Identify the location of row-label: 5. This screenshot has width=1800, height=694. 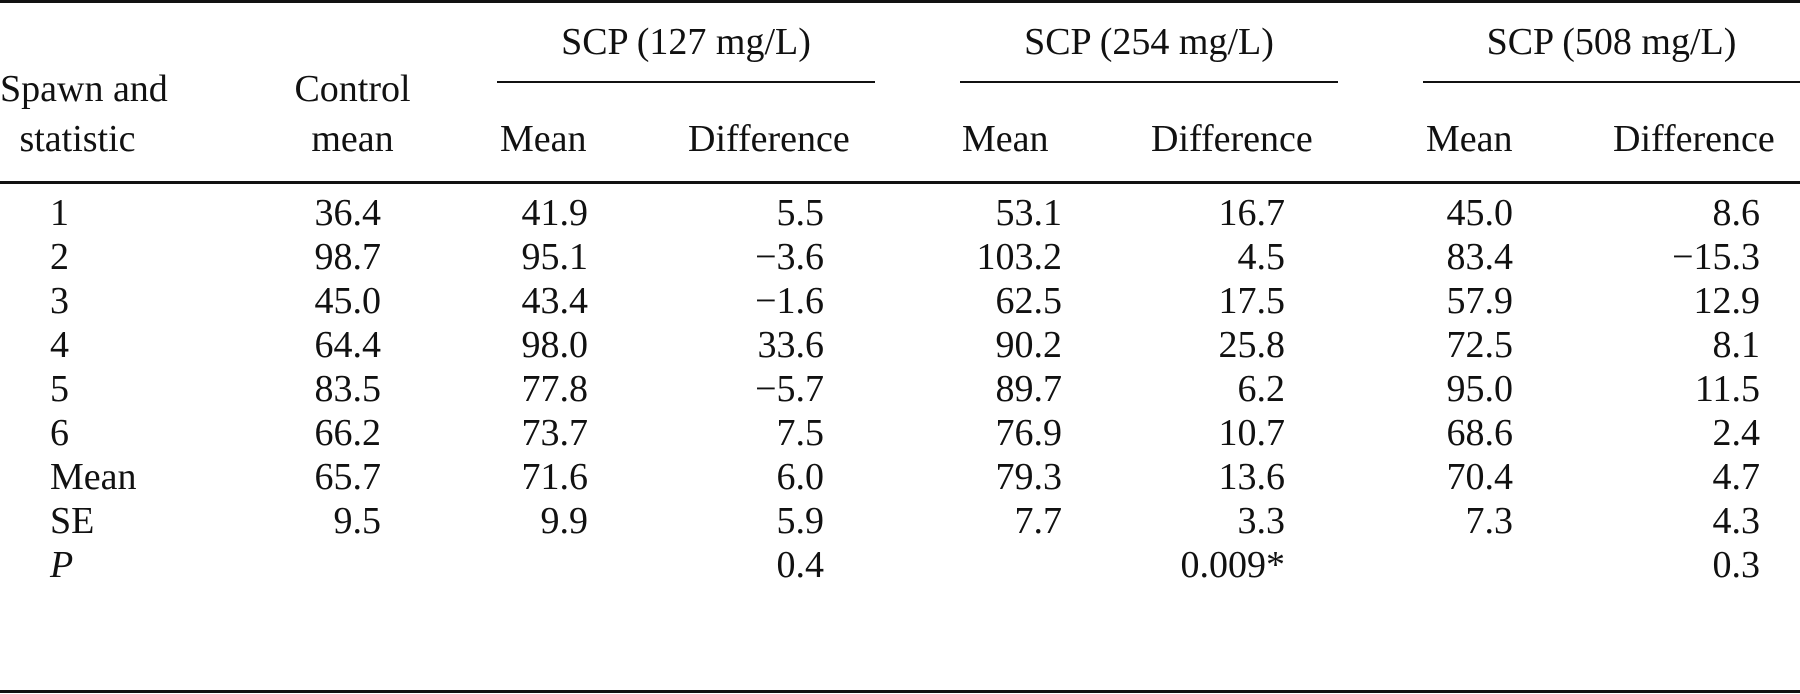
(59, 389).